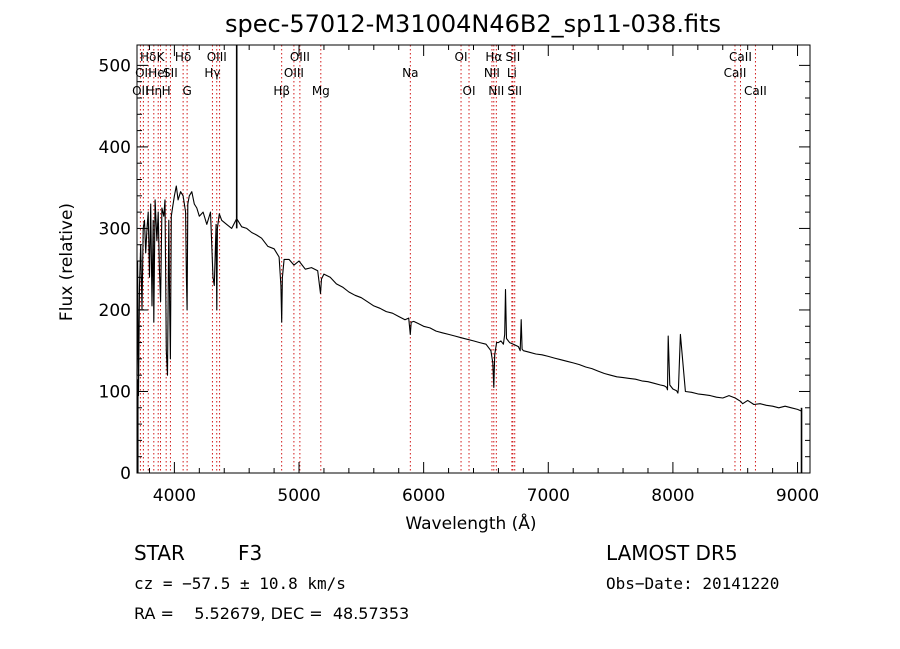 This screenshot has width=900, height=649. I want to click on spectral-line-label: Na, so click(410, 73).